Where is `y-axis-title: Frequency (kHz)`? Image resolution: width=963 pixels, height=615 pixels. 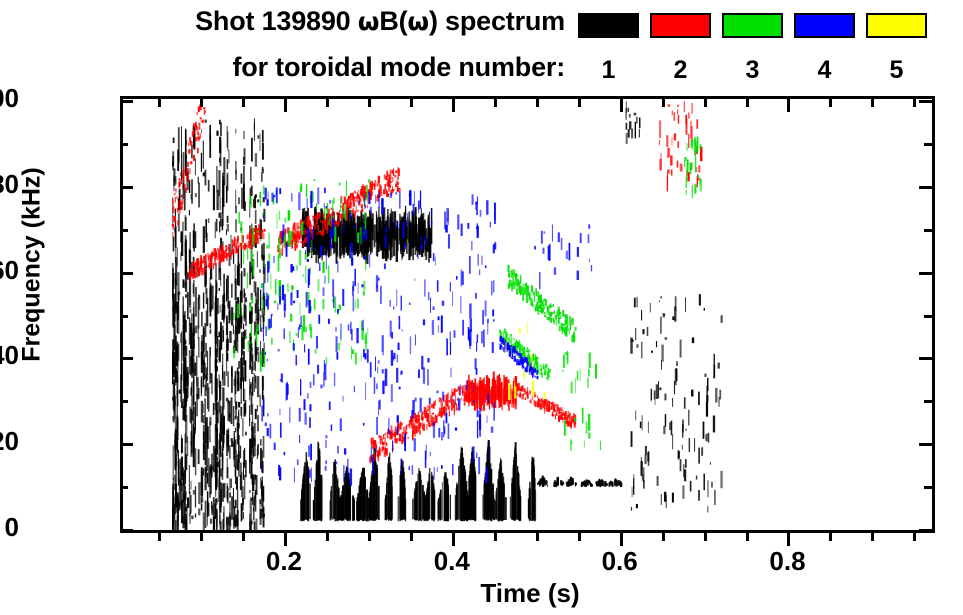 y-axis-title: Frequency (kHz) is located at coordinates (31, 264).